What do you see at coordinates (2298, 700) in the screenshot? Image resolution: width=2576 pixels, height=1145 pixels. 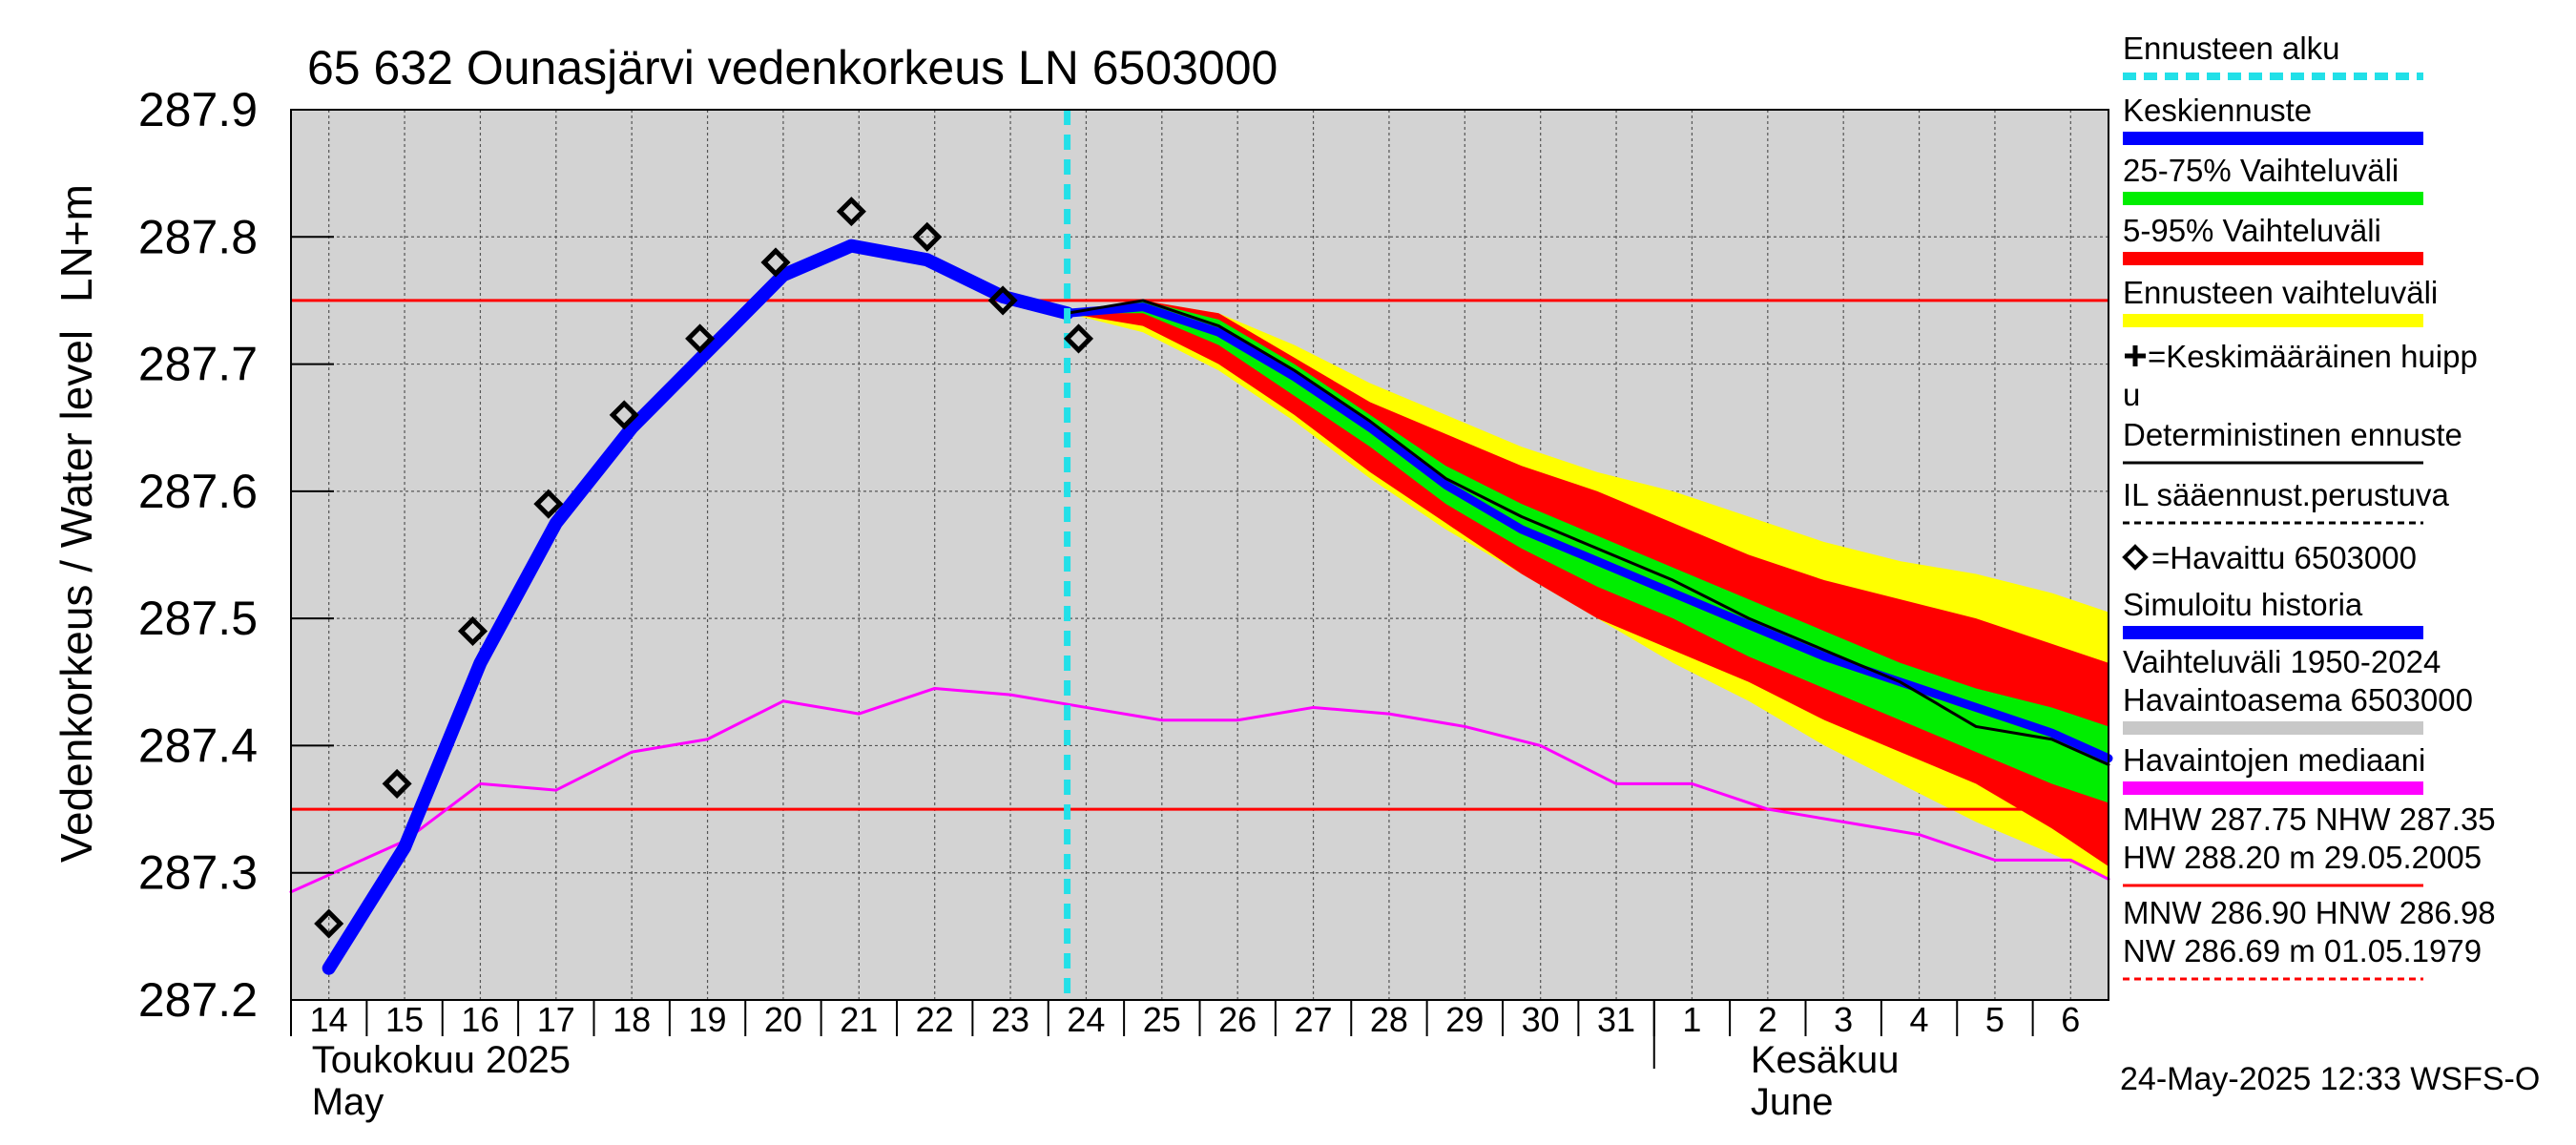 I see `legend-label-2: Havaintoasema 6503000` at bounding box center [2298, 700].